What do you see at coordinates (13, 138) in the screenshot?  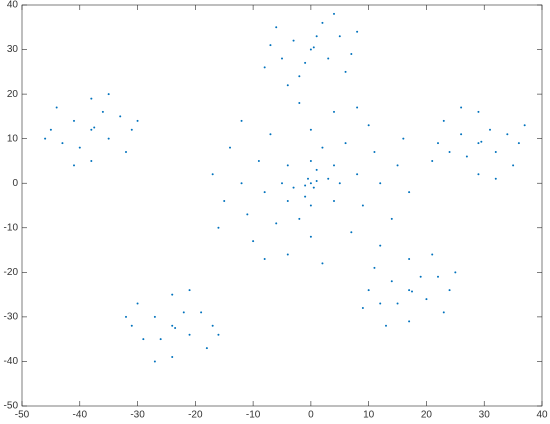 I see `y-tick-label: 10` at bounding box center [13, 138].